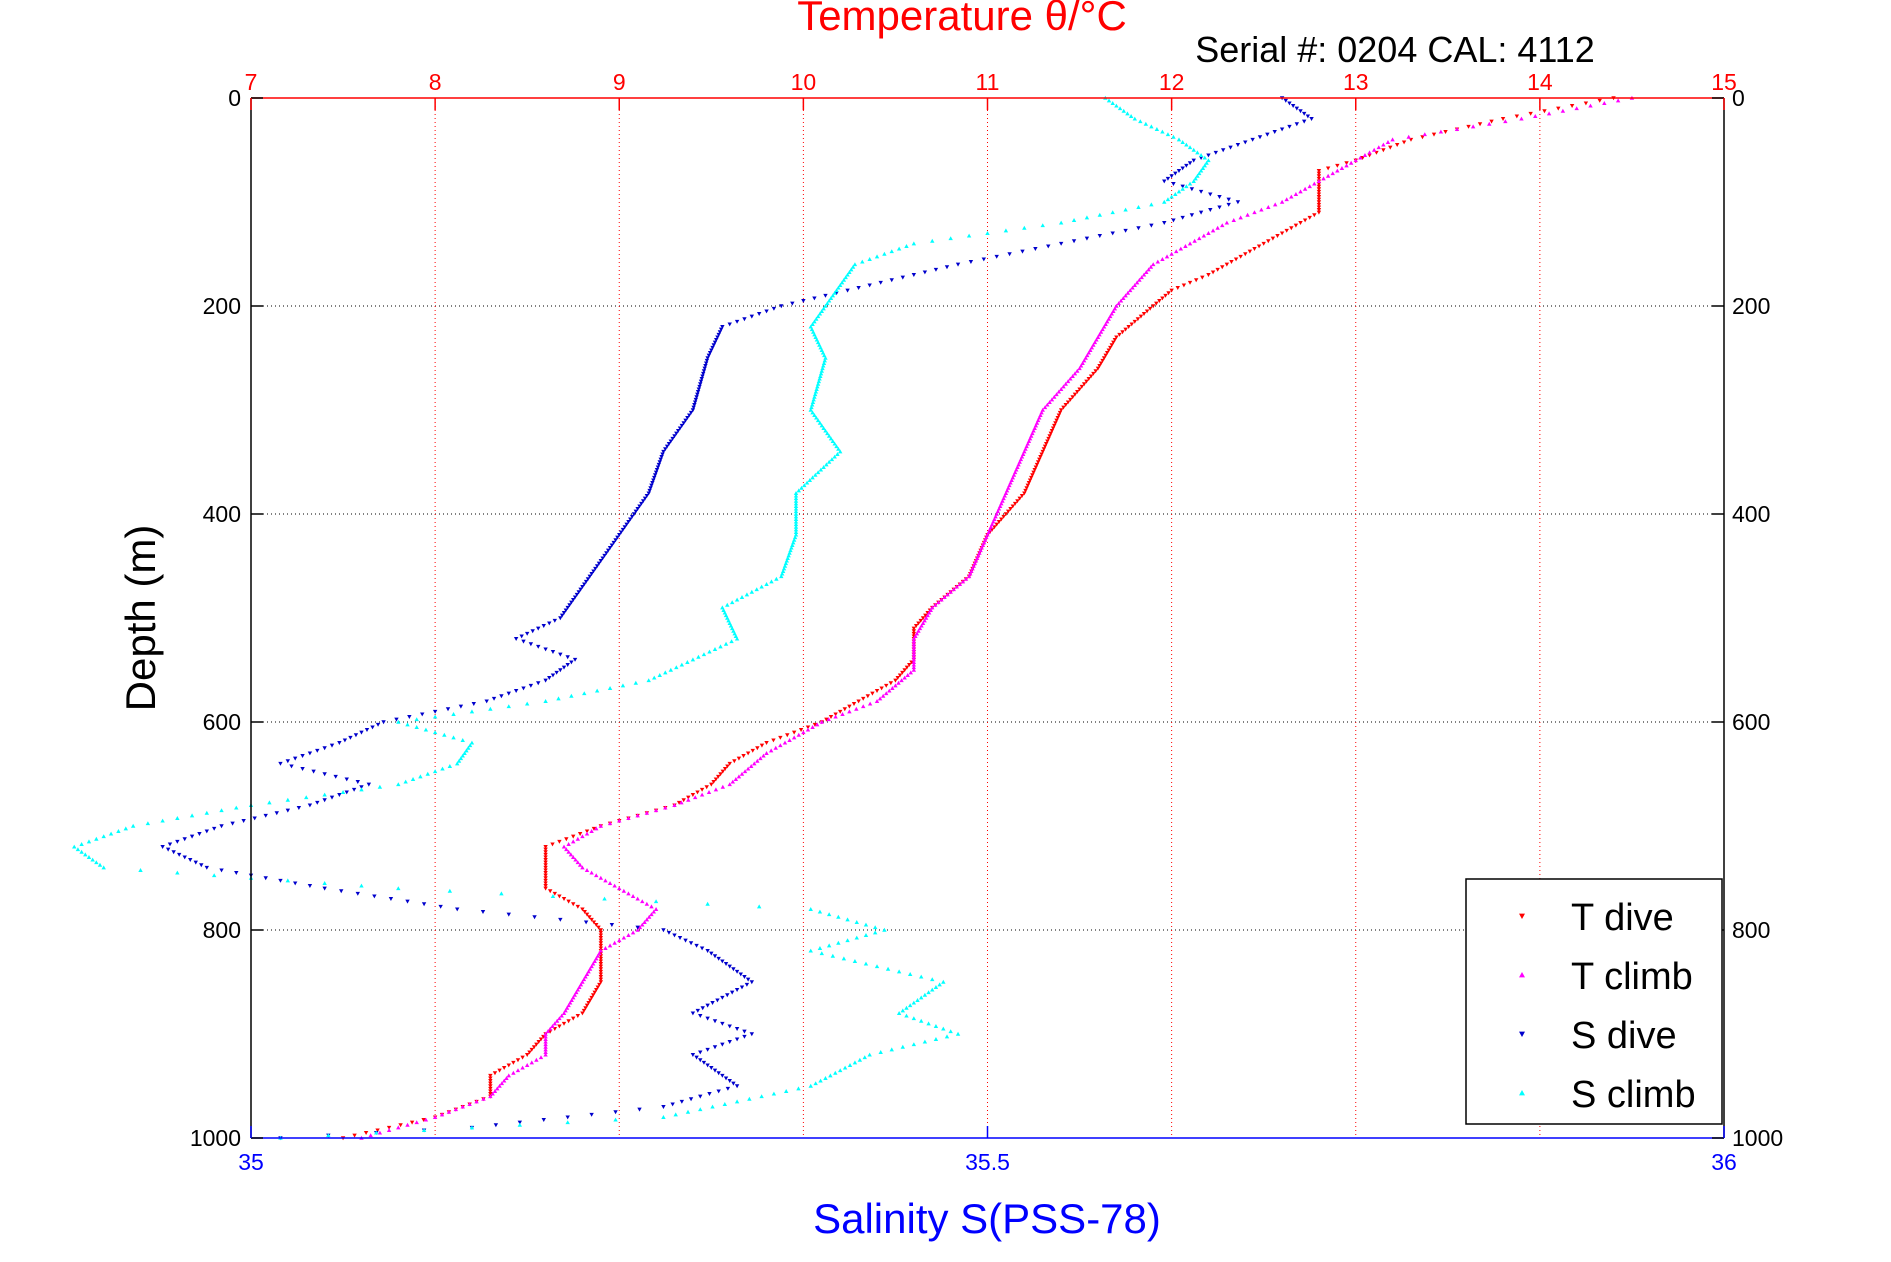 Image resolution: width=1891 pixels, height=1262 pixels. I want to click on x-top-tick-label: 9, so click(619, 82).